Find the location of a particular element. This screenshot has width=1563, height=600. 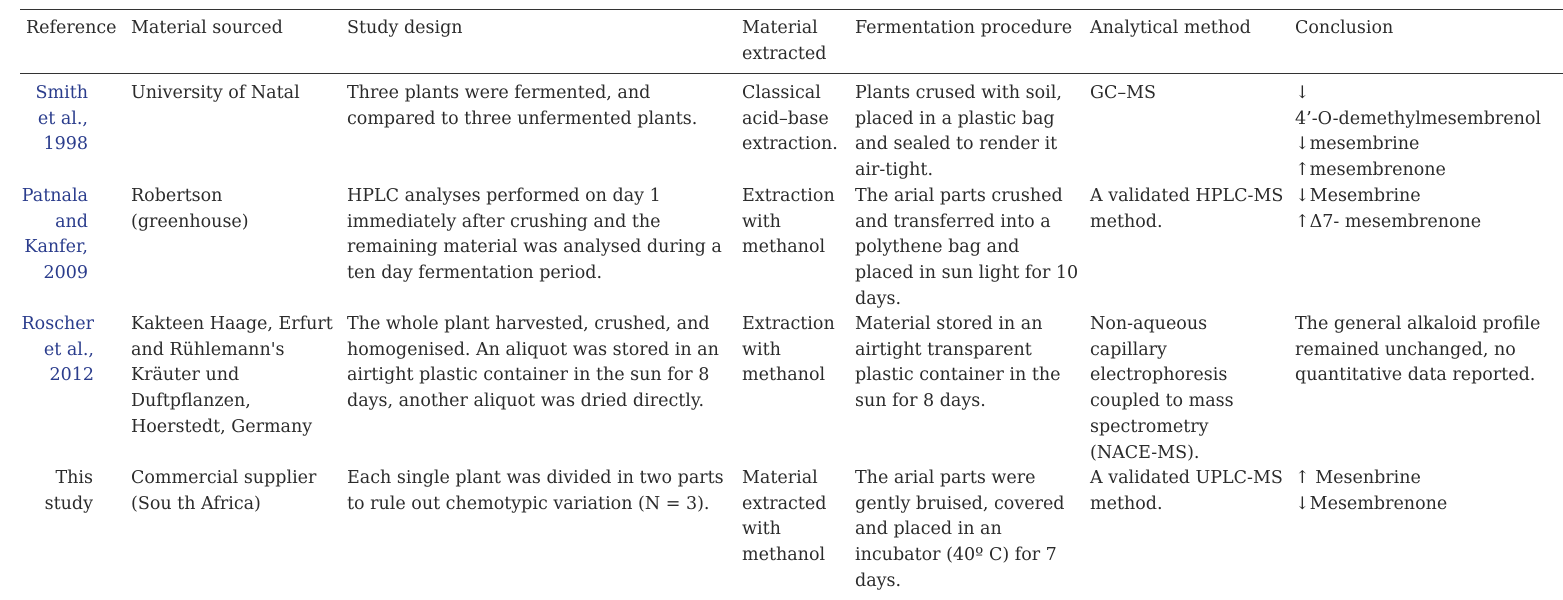

cell-line: gently bruised, covered is located at coordinates (960, 503).